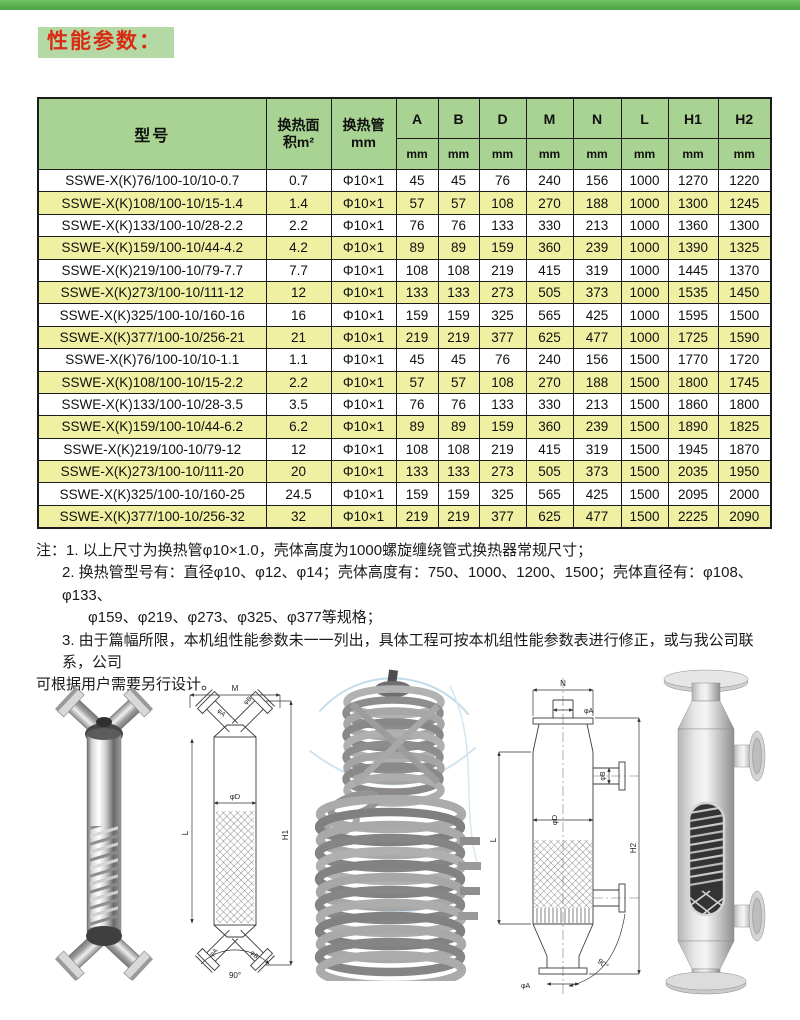  I want to click on header-dim-a: A, so click(417, 118).